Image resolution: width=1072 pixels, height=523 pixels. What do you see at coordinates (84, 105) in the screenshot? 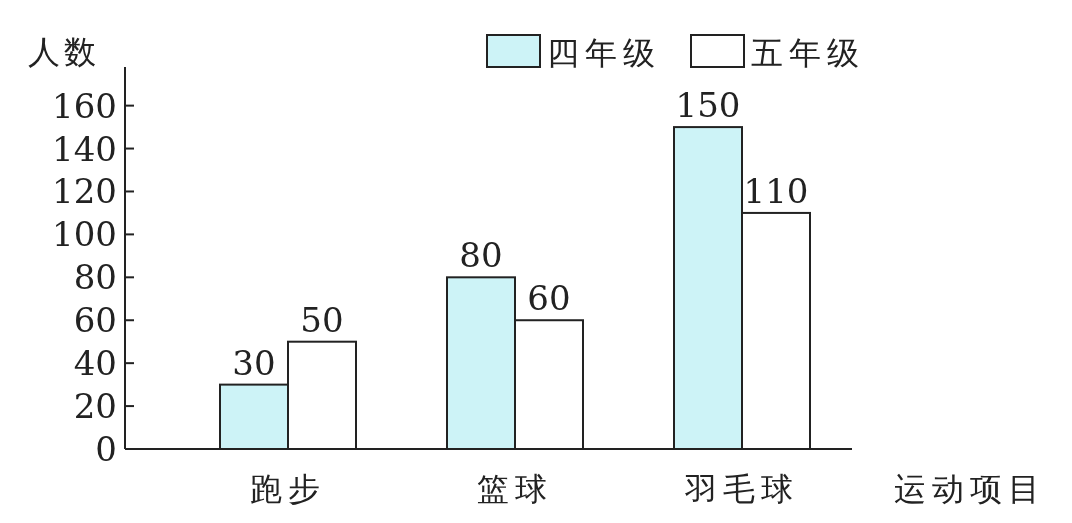
I see `y-tick-label: 160` at bounding box center [84, 105].